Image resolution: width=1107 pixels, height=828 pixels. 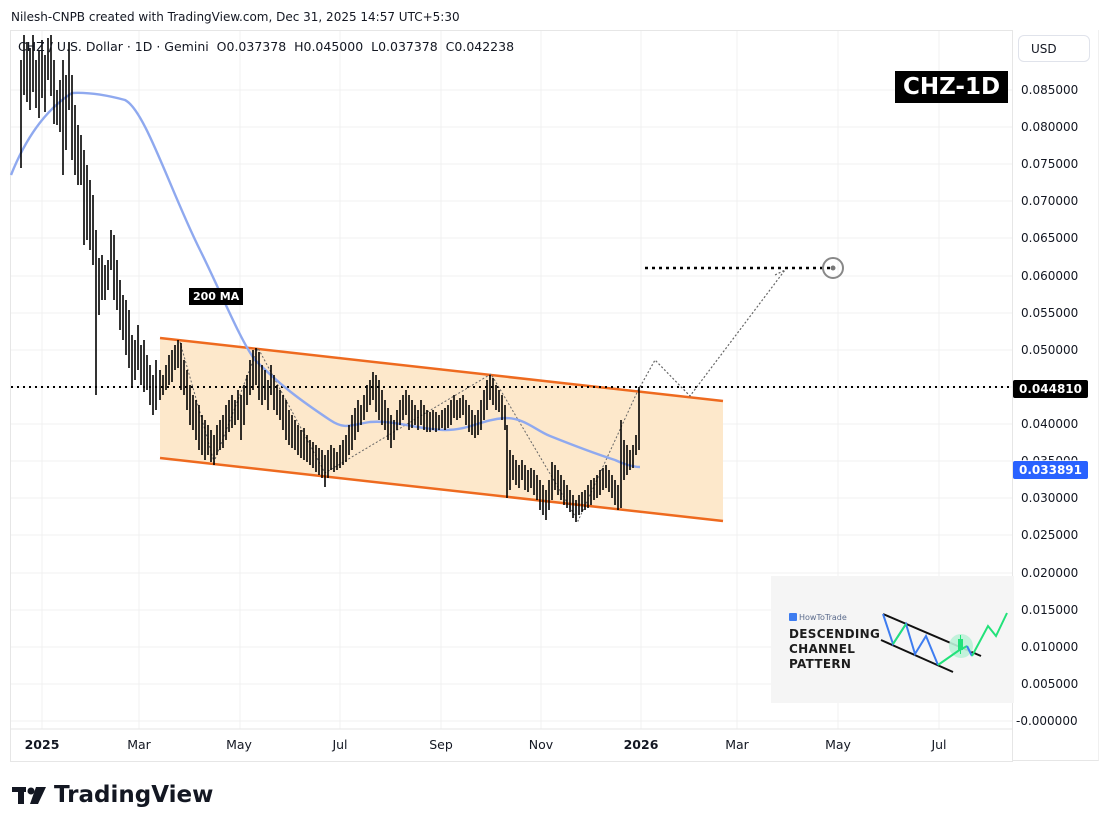 I want to click on time-tick: 2026, so click(x=641, y=744).